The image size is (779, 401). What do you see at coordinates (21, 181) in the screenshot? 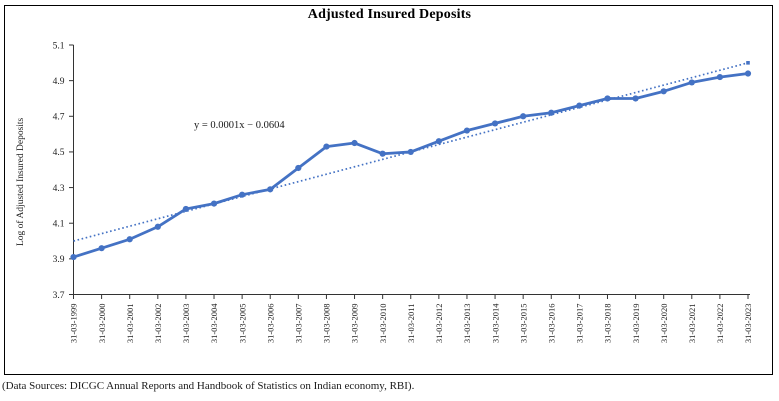
I see `y-axis-title: Log of Adjusted Insured Deposits` at bounding box center [21, 181].